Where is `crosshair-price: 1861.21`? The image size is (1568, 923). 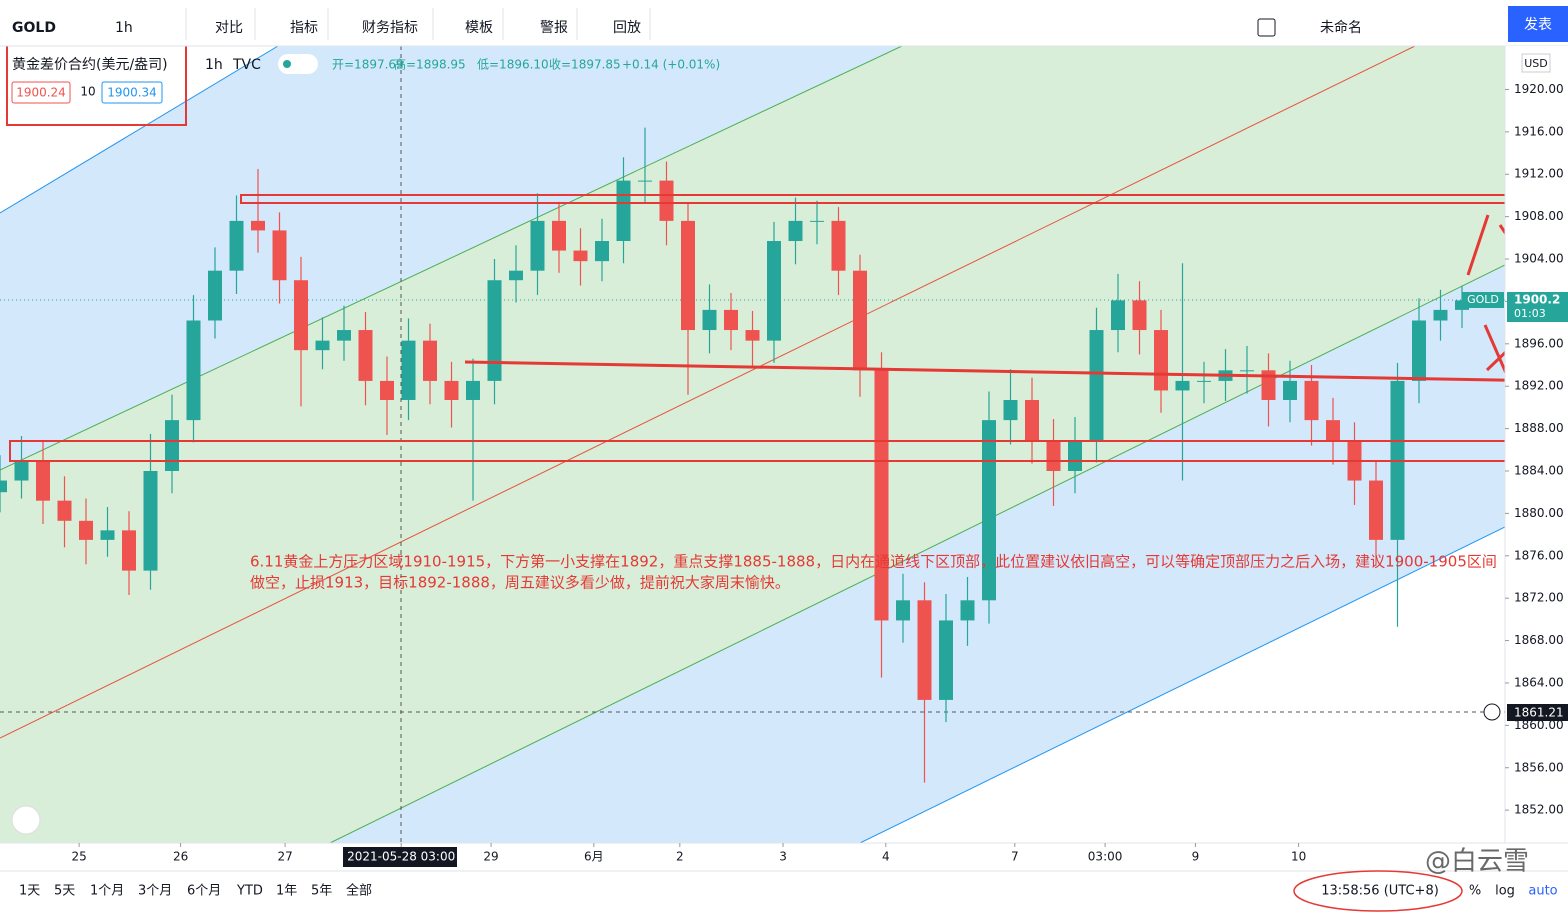
crosshair-price: 1861.21 is located at coordinates (1539, 713).